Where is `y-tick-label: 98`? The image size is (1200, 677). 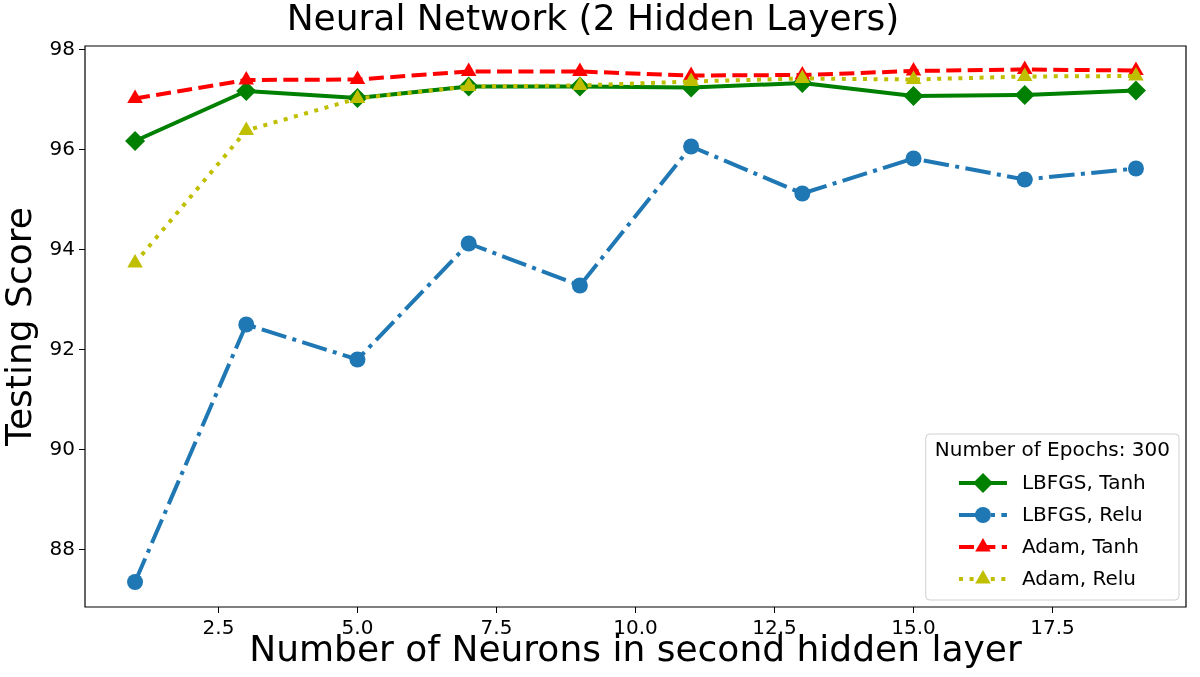
y-tick-label: 98 is located at coordinates (62, 47).